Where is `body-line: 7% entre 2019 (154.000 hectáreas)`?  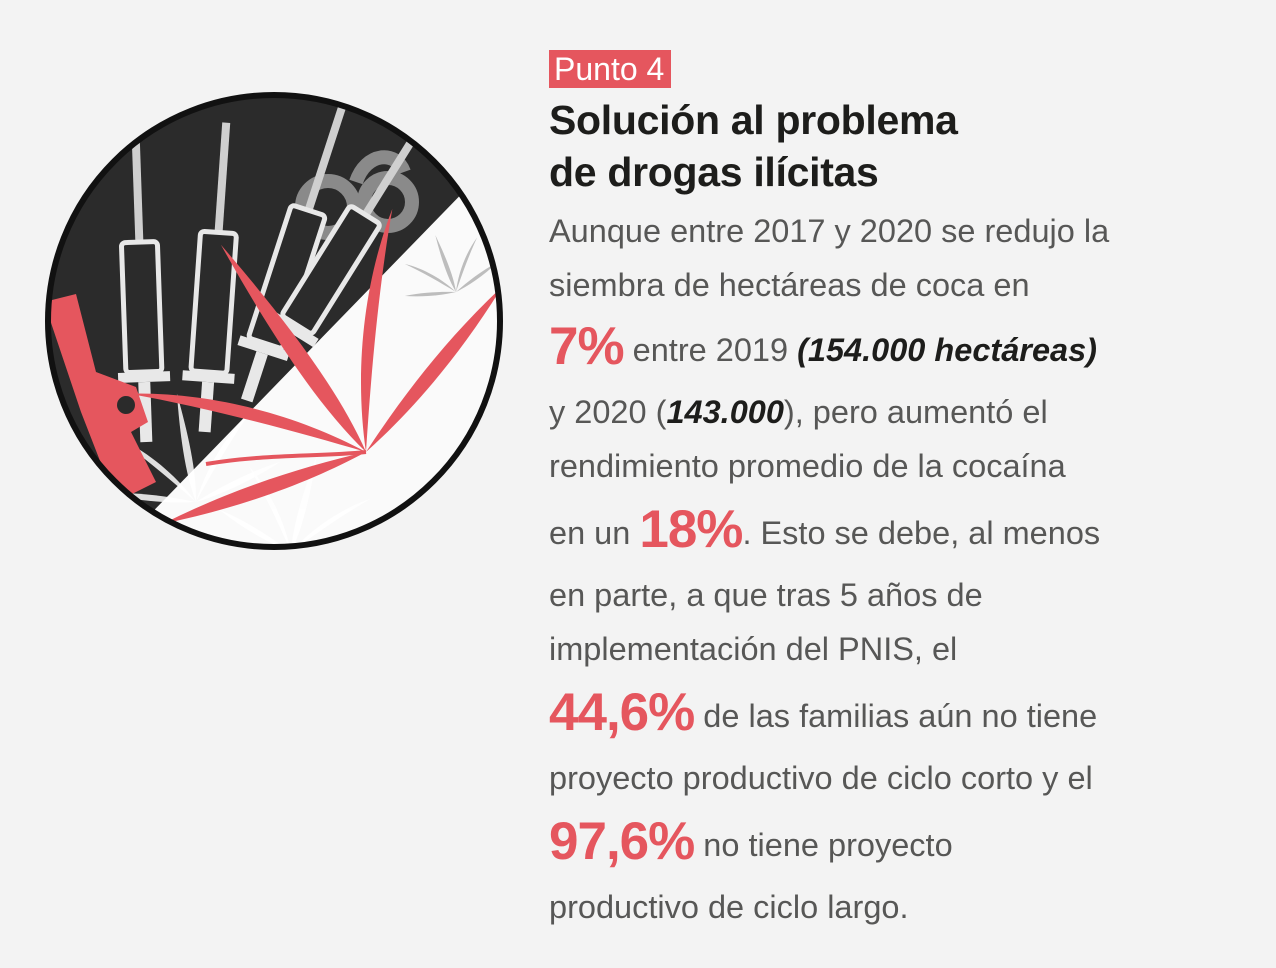 body-line: 7% entre 2019 (154.000 hectáreas) is located at coordinates (905, 348).